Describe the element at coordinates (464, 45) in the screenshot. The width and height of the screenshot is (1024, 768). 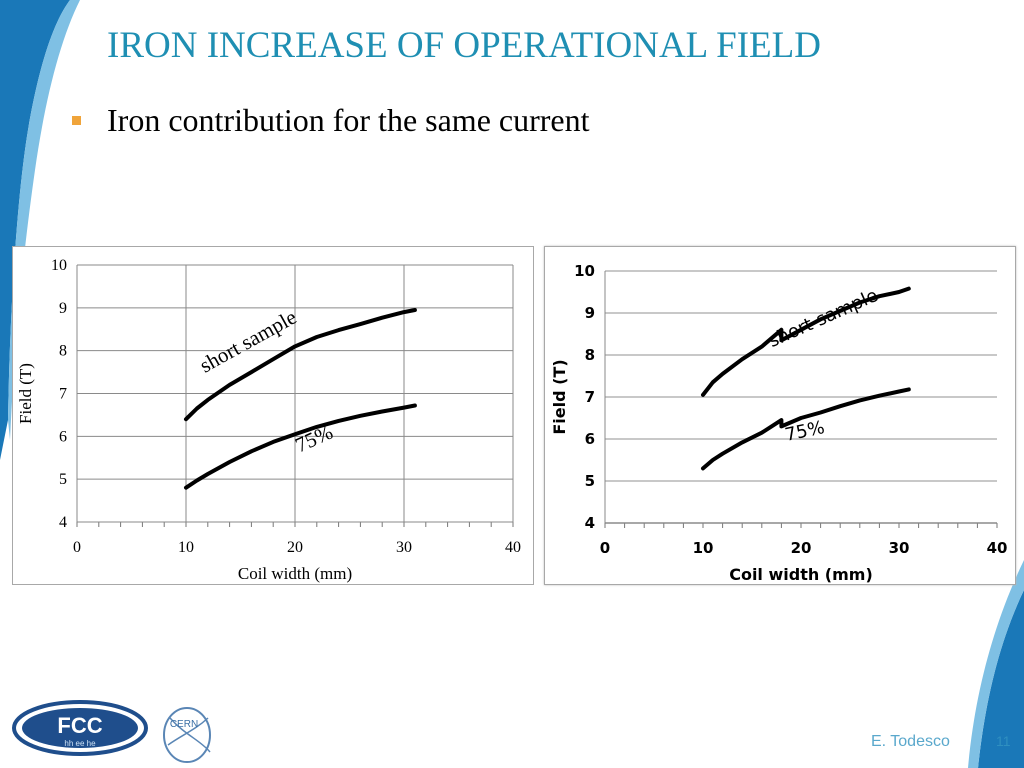
I see `slide-title: IRON INCREASE OF OPERATIONAL FIELD` at that location.